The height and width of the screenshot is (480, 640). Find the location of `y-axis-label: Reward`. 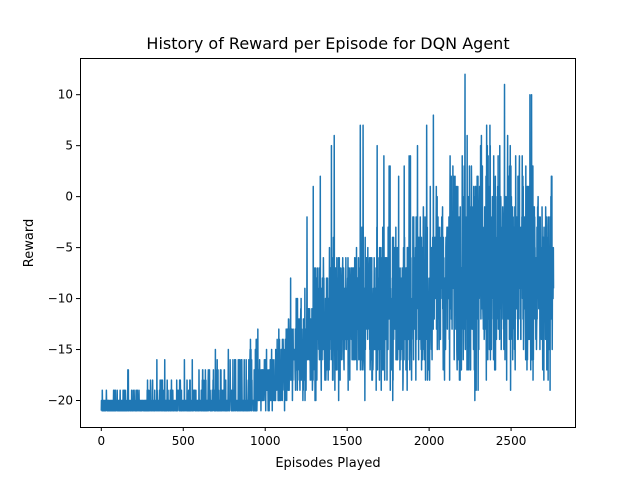

y-axis-label: Reward is located at coordinates (29, 243).